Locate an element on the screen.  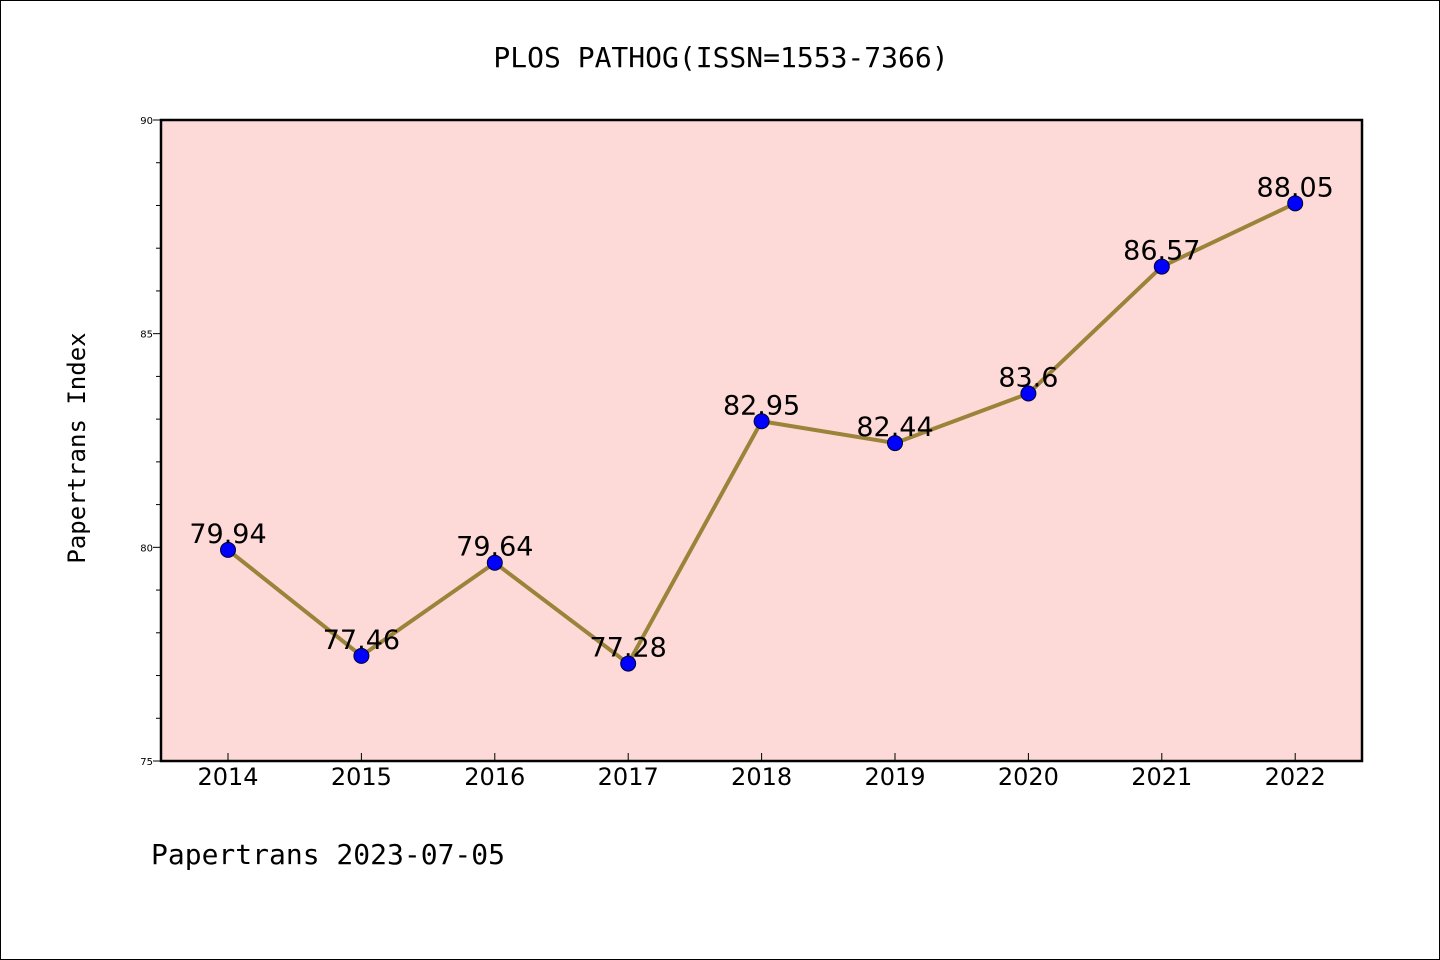
y-tick-label: 90 is located at coordinates (146, 121).